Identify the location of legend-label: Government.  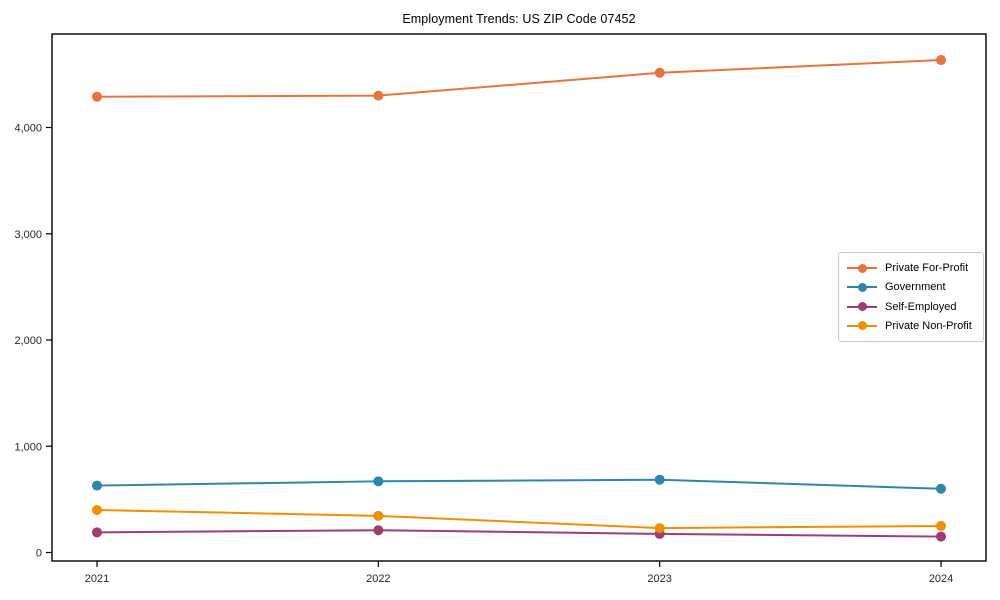
(915, 287).